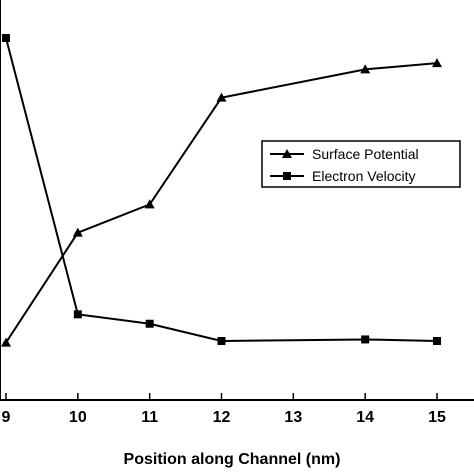  Describe the element at coordinates (437, 417) in the screenshot. I see `x-tick-label: 15` at that location.